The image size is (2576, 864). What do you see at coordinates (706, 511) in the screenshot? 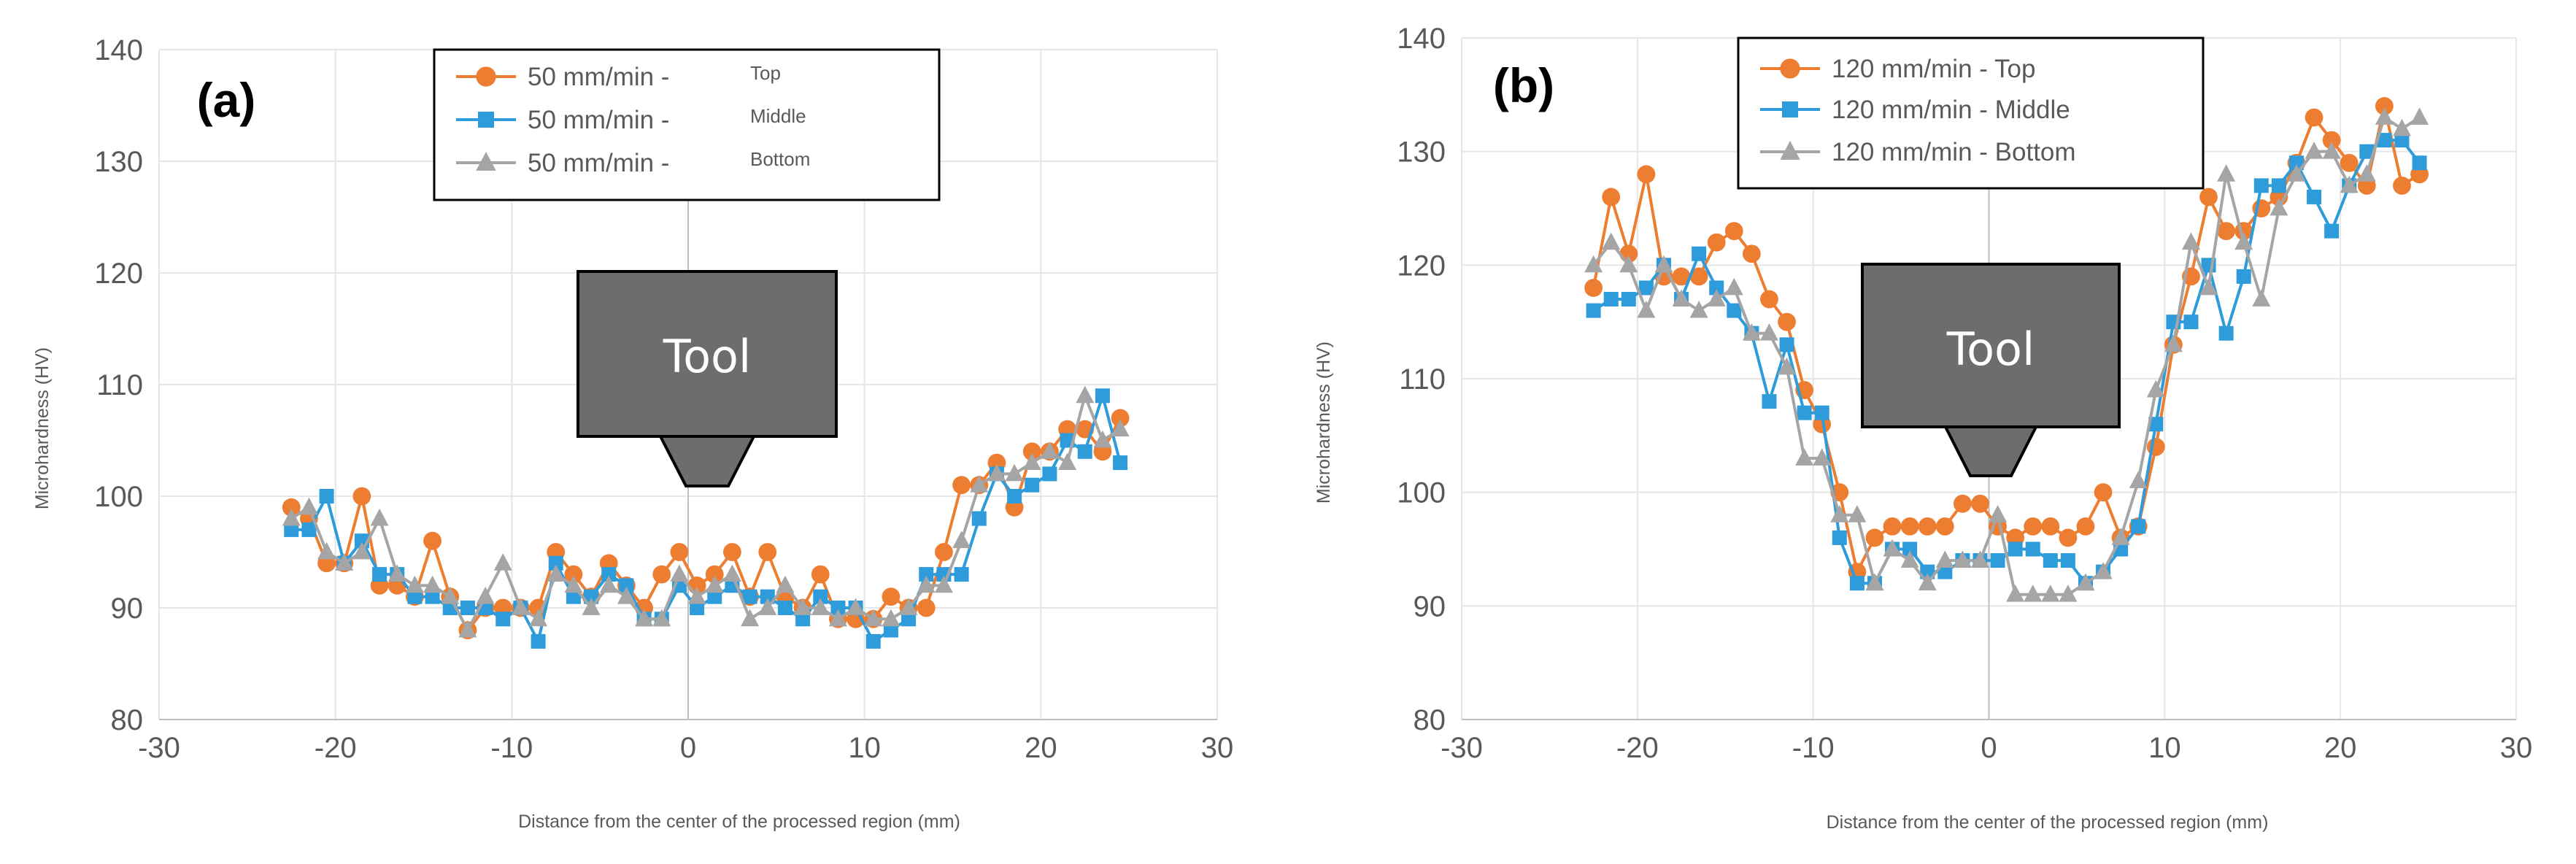
I see `series-triangle` at bounding box center [706, 511].